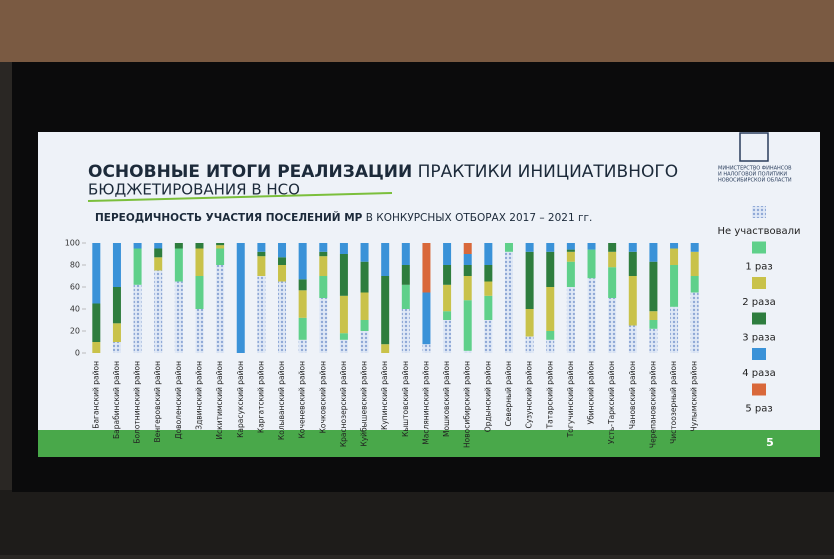  Describe the element at coordinates (384, 395) in the screenshot. I see `x-tick-label: Купинский район` at that location.